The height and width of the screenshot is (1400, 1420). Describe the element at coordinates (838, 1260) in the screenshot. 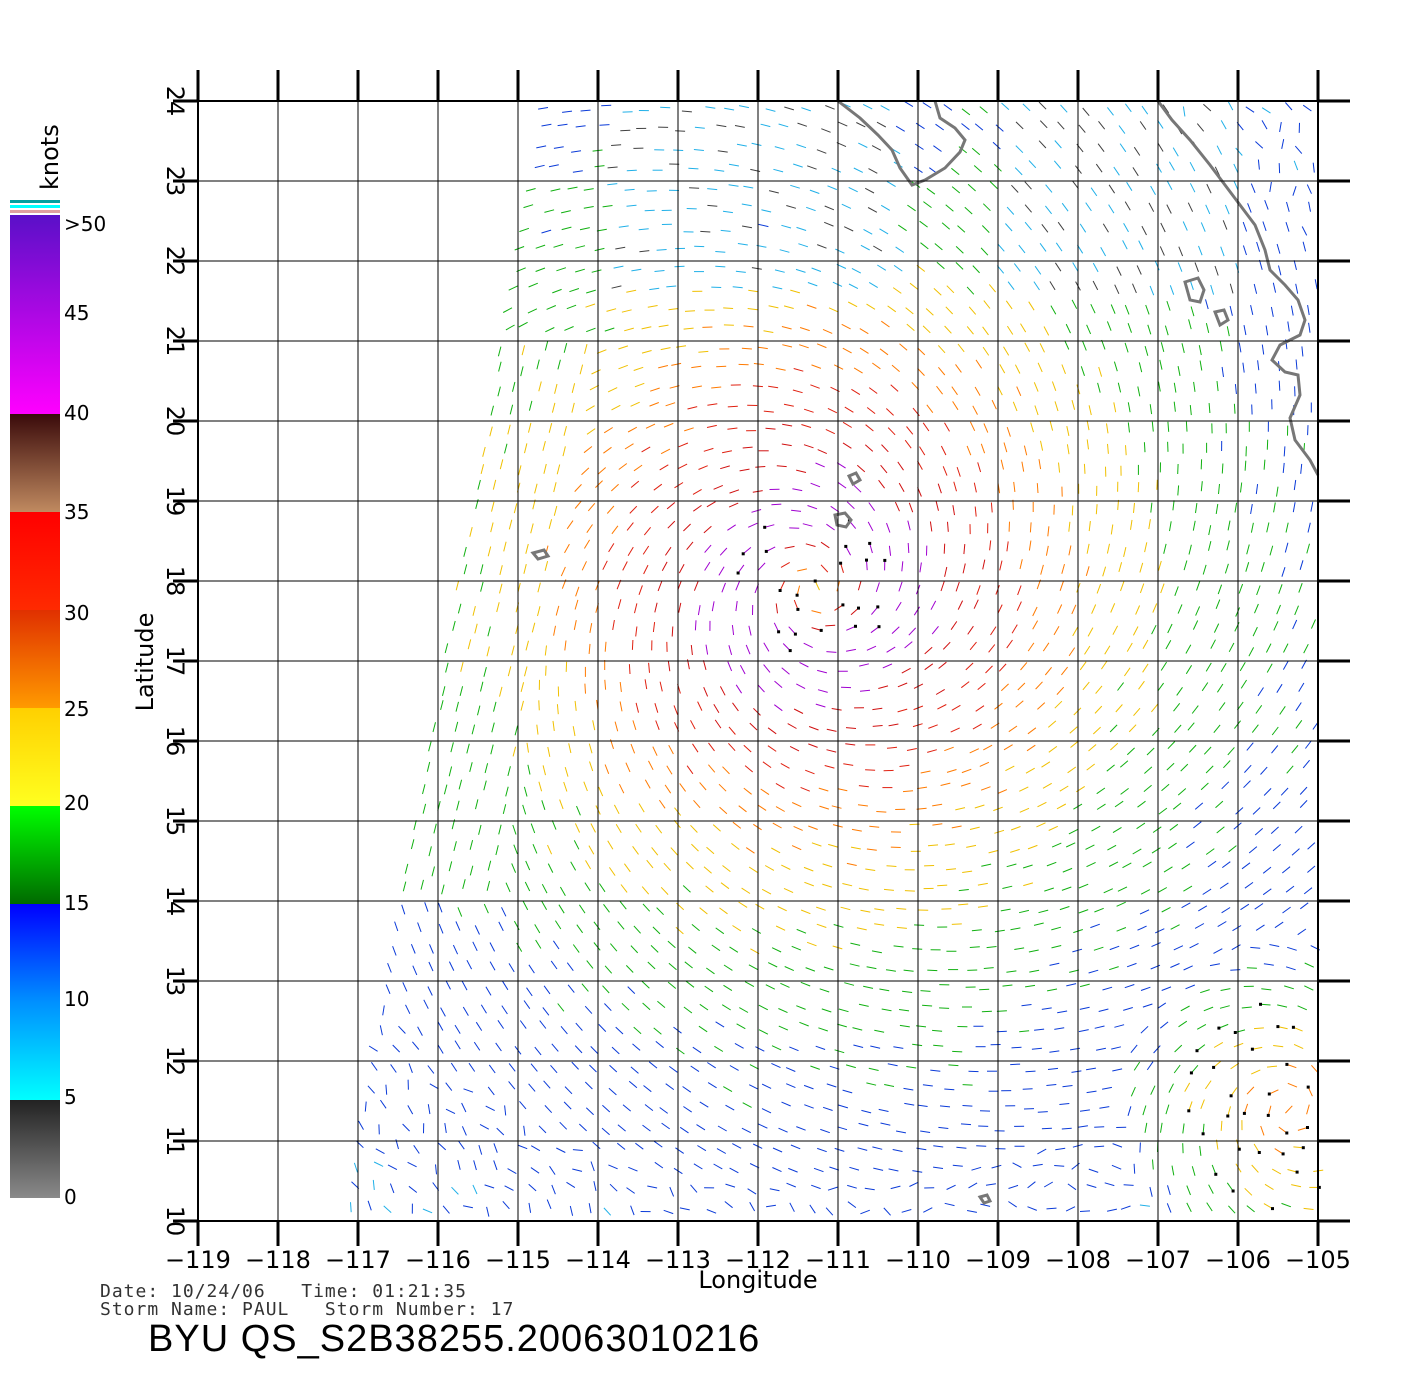

I see `longitude-tick-label: −111` at that location.